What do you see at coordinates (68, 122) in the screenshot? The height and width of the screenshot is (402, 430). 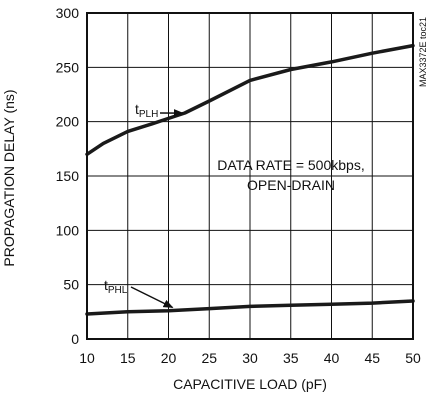 I see `y-tick-label: 200` at bounding box center [68, 122].